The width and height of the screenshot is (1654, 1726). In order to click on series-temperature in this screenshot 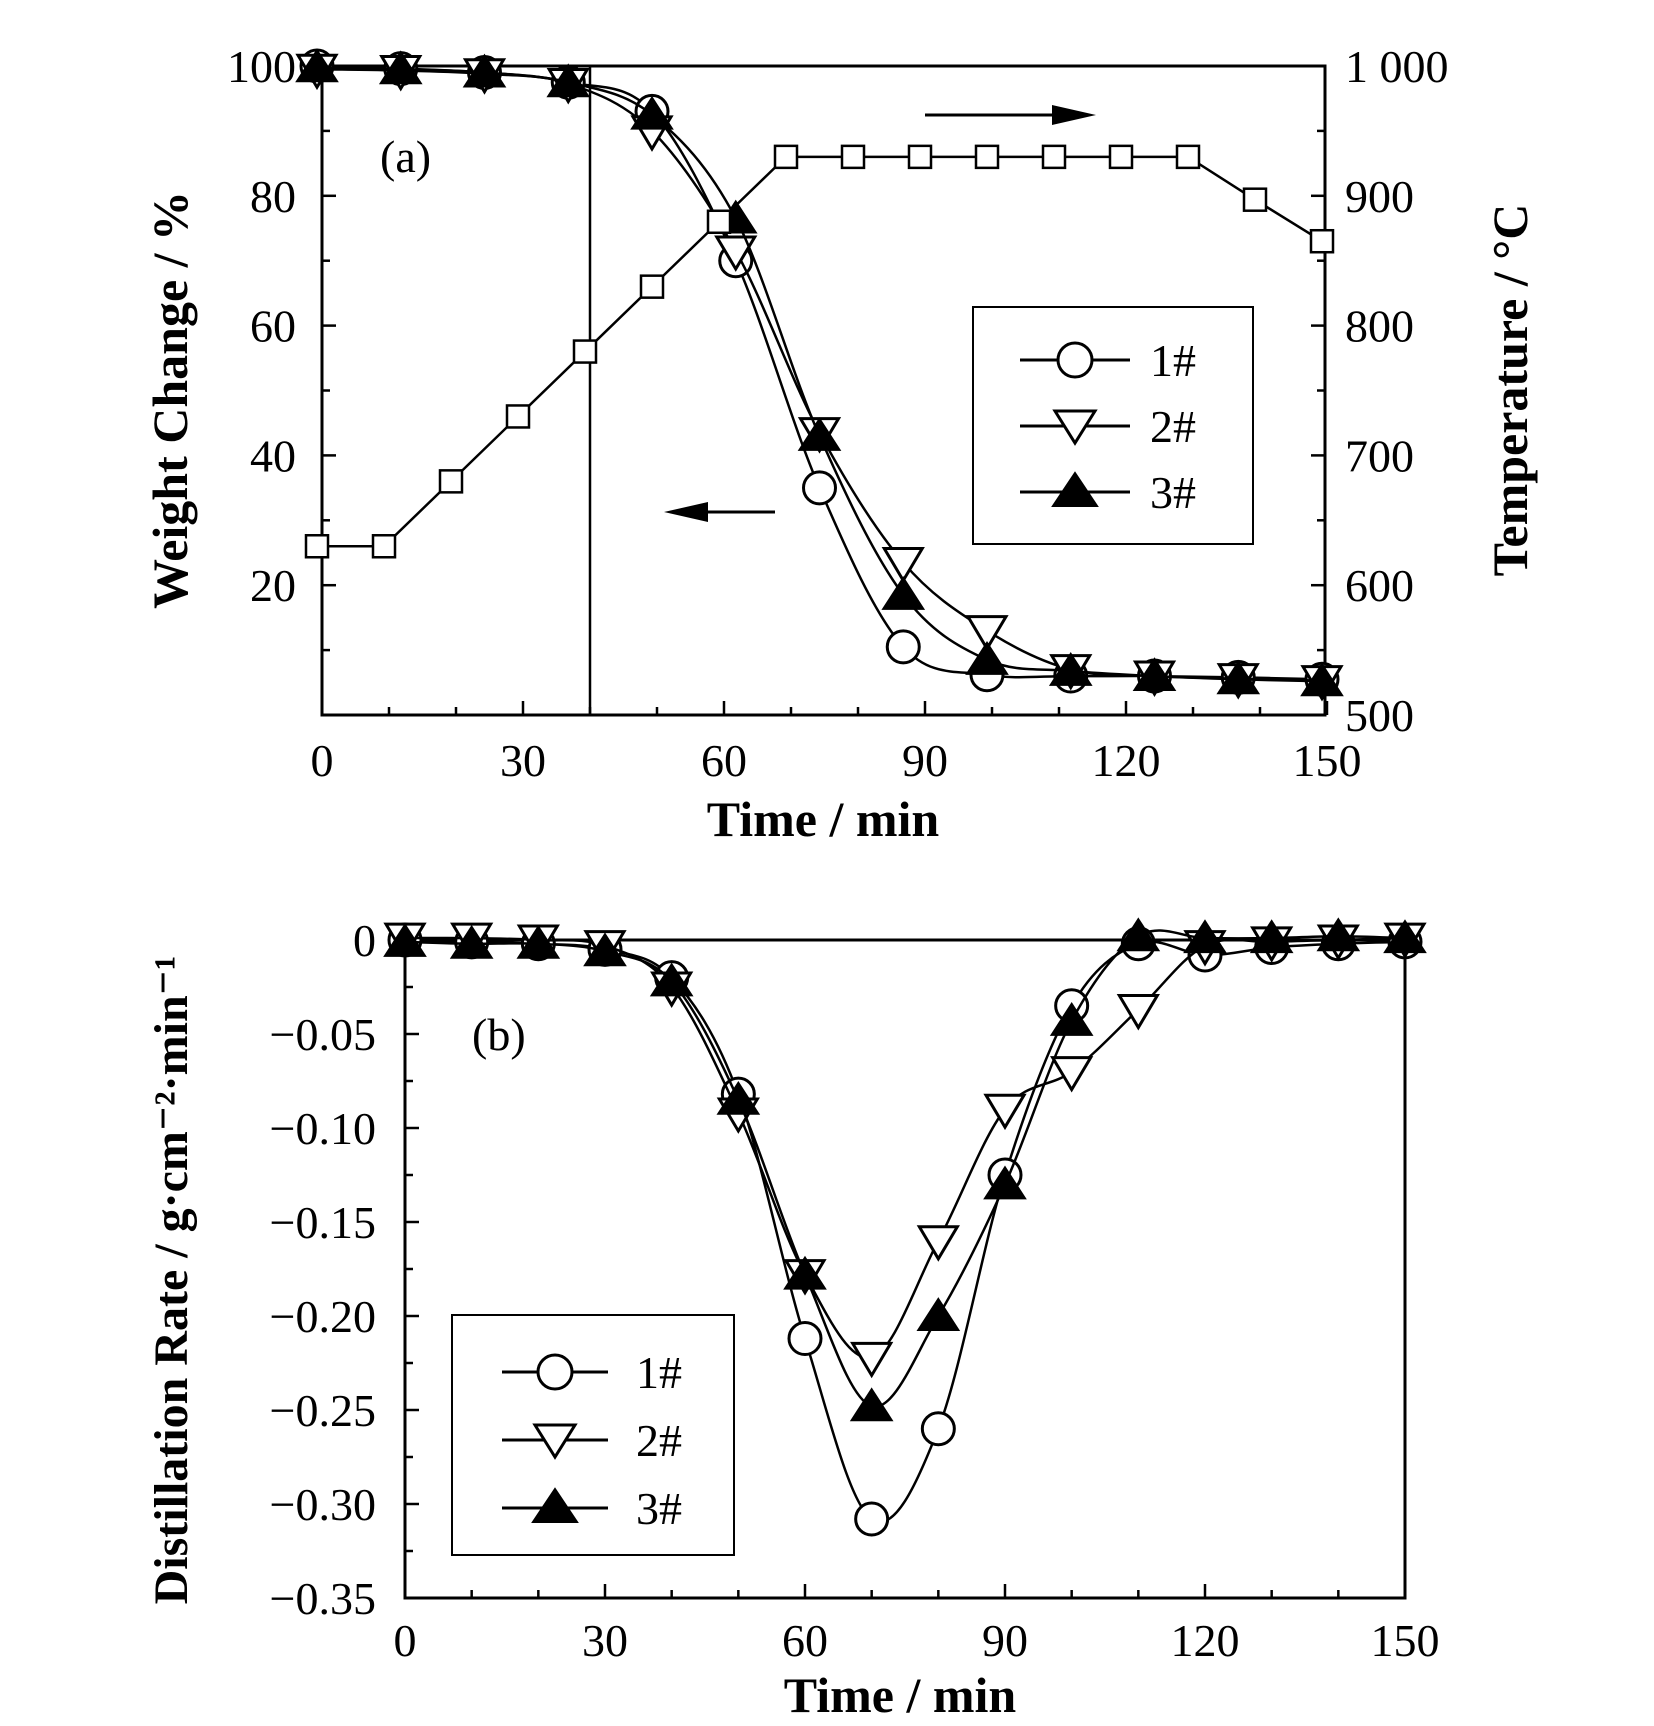, I will do `click(819, 351)`.